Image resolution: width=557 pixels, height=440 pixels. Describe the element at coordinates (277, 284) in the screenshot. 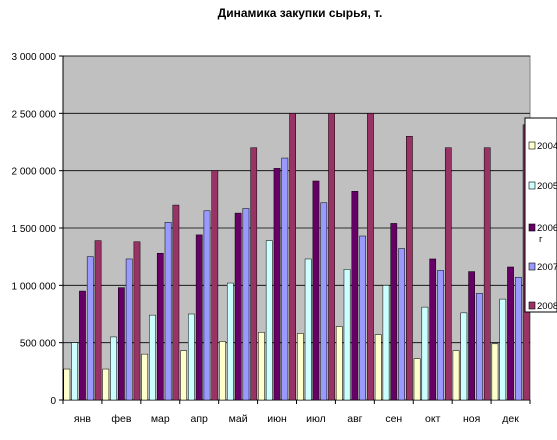

I see `bar-2006-г-6` at that location.